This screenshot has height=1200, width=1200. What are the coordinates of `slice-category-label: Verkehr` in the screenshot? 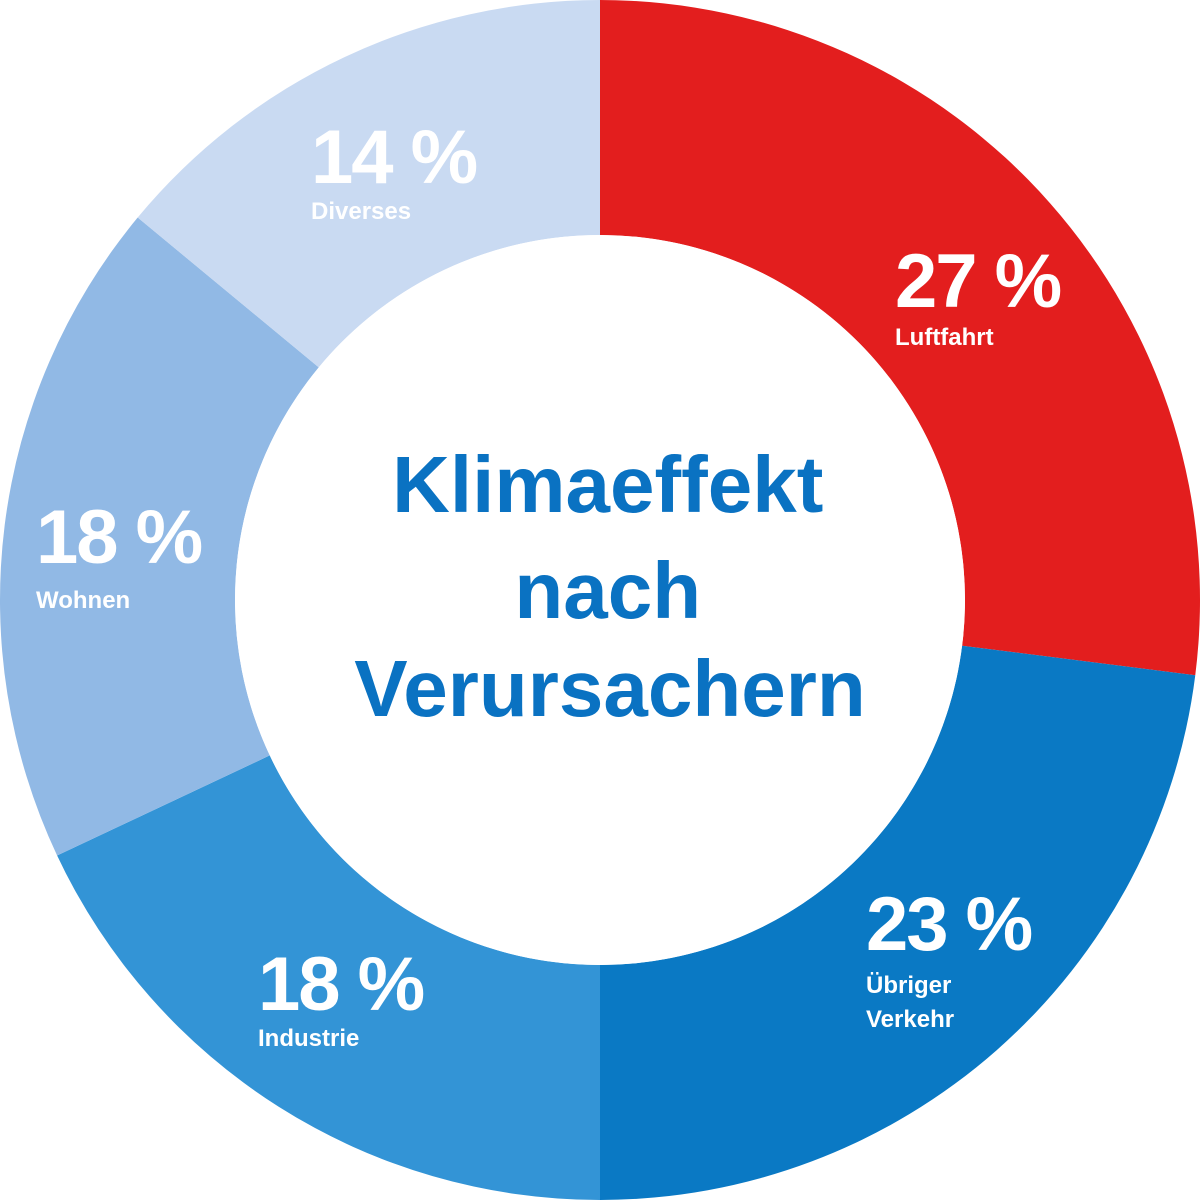 It's located at (910, 1019).